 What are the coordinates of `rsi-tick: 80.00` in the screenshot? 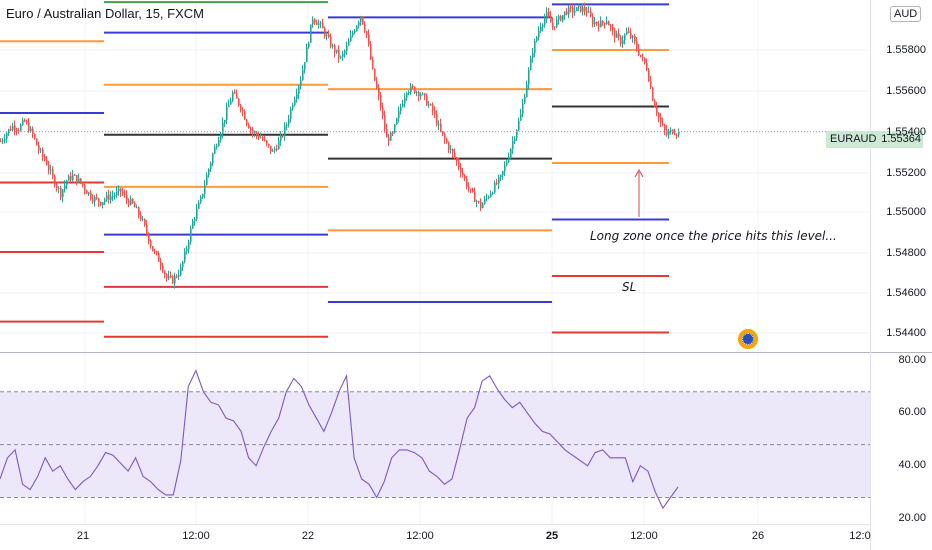 It's located at (912, 360).